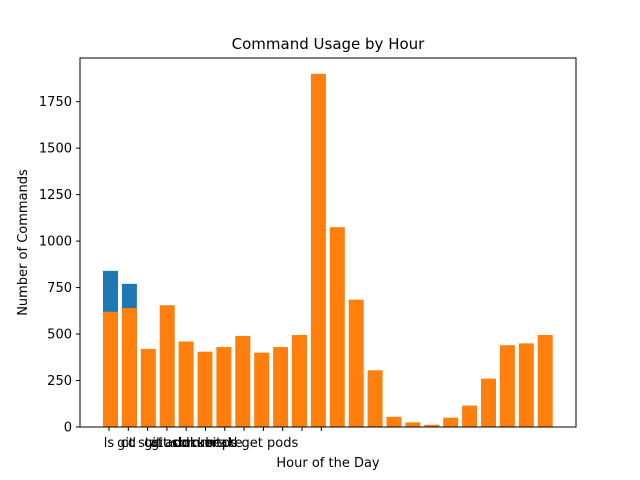 The height and width of the screenshot is (480, 640). What do you see at coordinates (55, 195) in the screenshot?
I see `y-tick-label-5: 1250` at bounding box center [55, 195].